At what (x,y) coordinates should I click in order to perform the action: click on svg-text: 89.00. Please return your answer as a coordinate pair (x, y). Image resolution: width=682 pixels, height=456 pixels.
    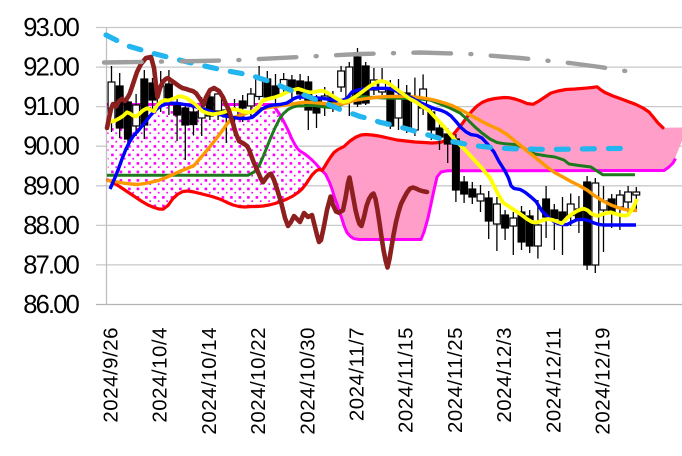
    Looking at the image, I should click on (51, 186).